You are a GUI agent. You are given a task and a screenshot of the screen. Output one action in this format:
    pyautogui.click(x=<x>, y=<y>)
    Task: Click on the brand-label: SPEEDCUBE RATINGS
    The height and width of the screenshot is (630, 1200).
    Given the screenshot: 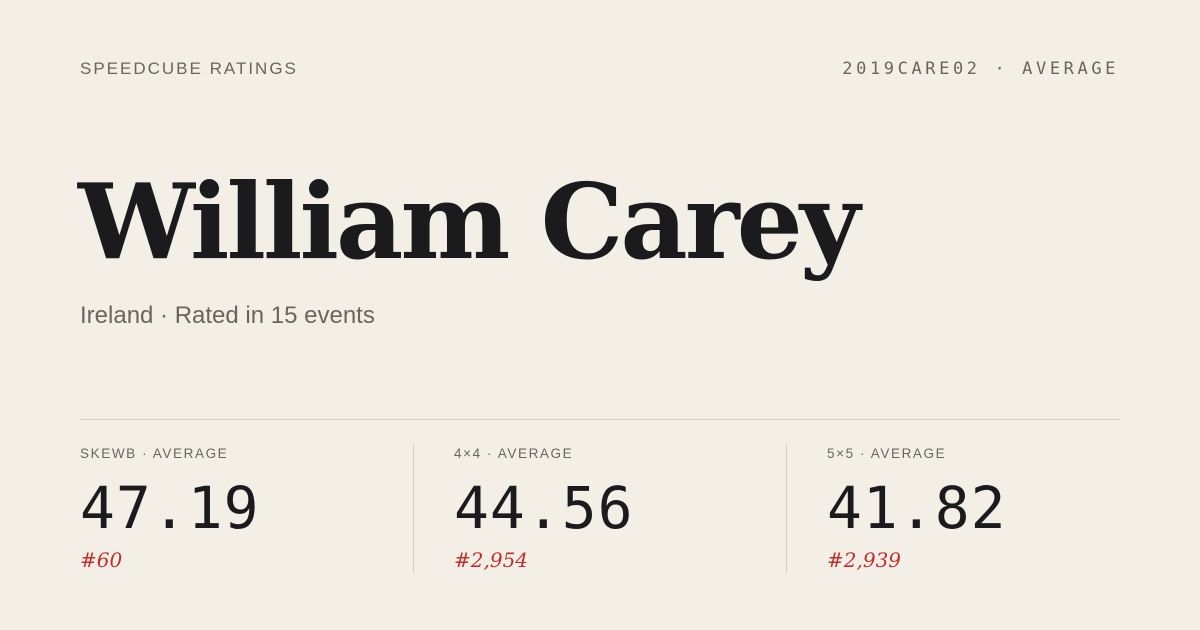 What is the action you would take?
    pyautogui.click(x=189, y=68)
    